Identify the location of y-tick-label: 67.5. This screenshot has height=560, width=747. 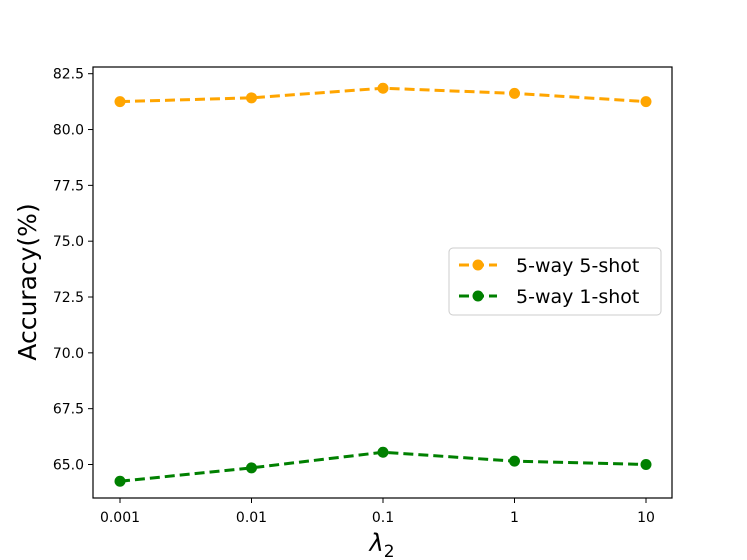
(68, 410).